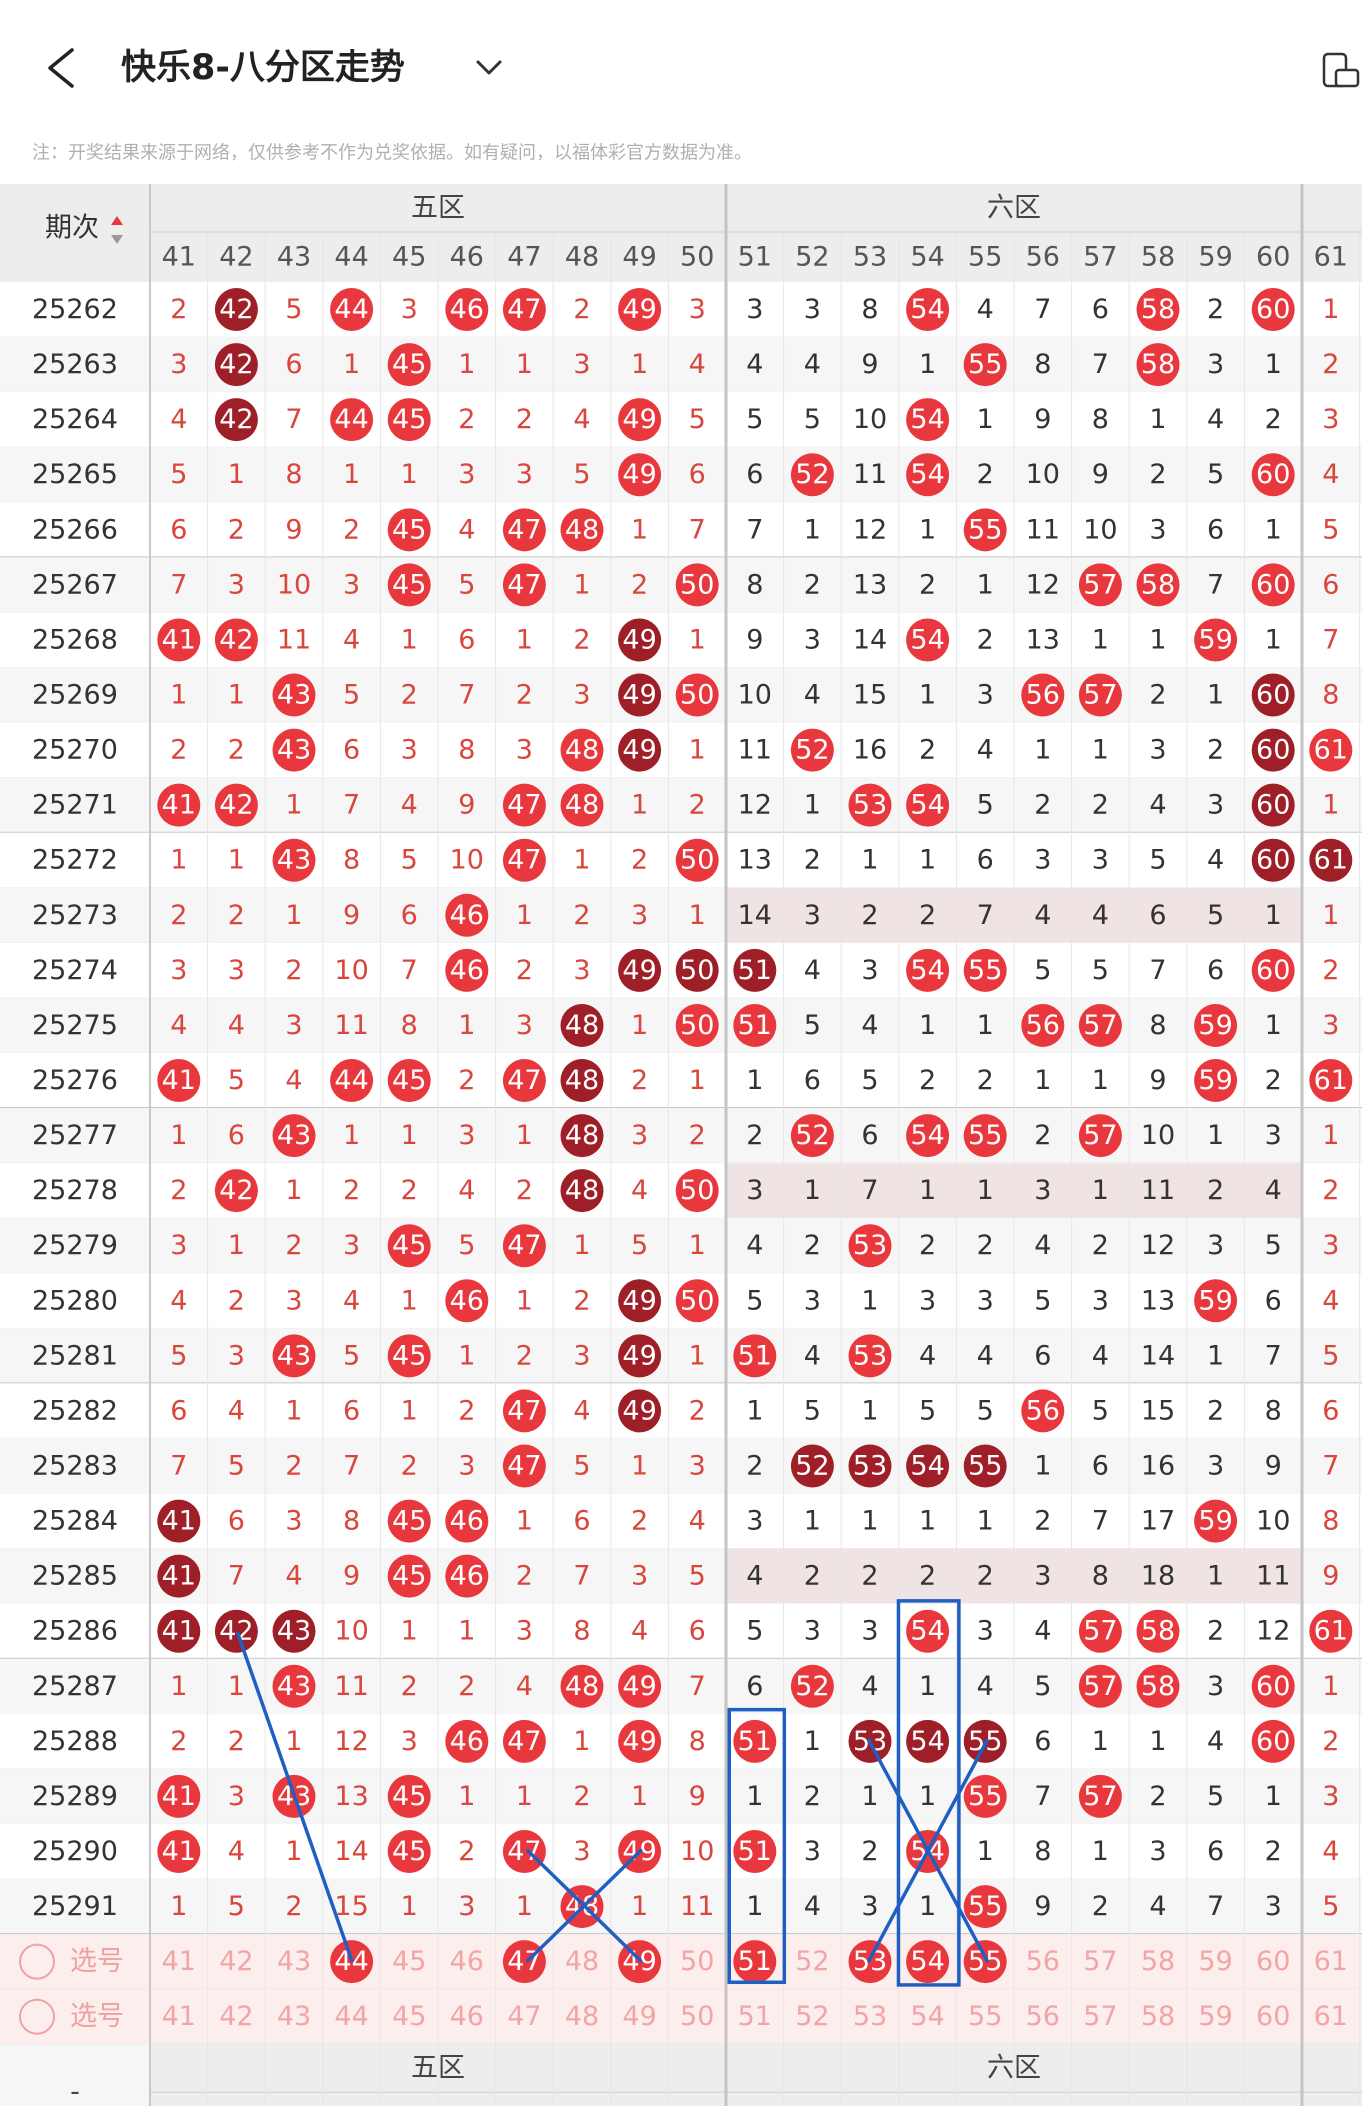  Describe the element at coordinates (1043, 639) in the screenshot. I see `miss-count: 13` at that location.